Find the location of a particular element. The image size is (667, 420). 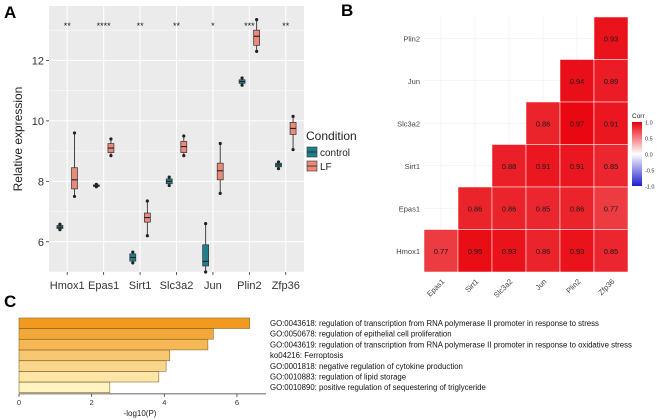

row-labels: Plin2 Jun Slc3a2 Sirt1 Epas1 Hmox1 is located at coordinates (408, 145).